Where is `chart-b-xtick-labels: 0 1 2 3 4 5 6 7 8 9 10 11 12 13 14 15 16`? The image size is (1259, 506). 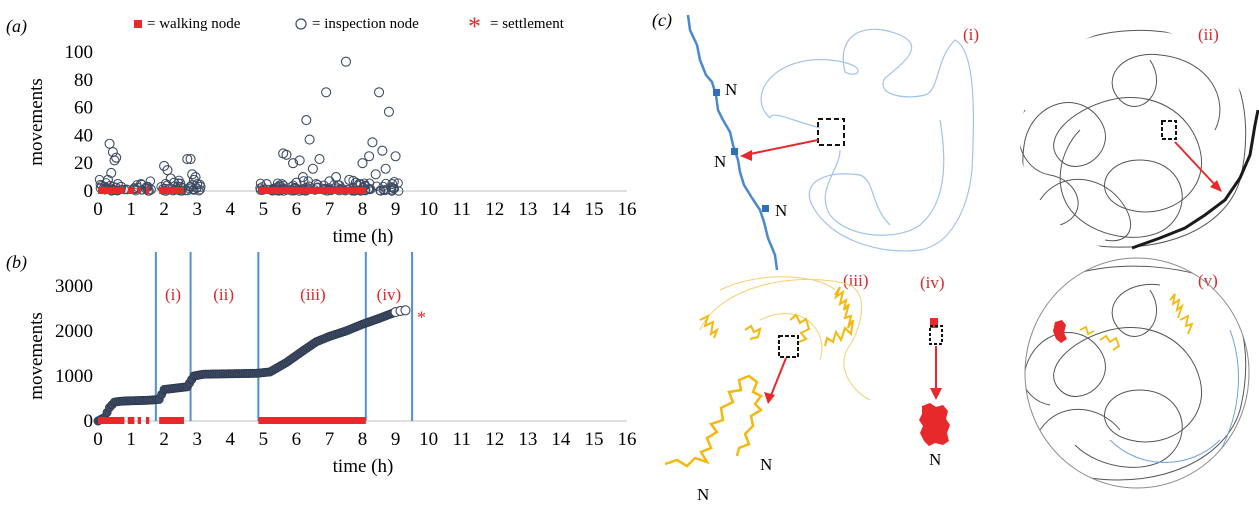 chart-b-xtick-labels: 0 1 2 3 4 5 6 7 8 9 10 11 12 13 14 15 16 is located at coordinates (364, 439).